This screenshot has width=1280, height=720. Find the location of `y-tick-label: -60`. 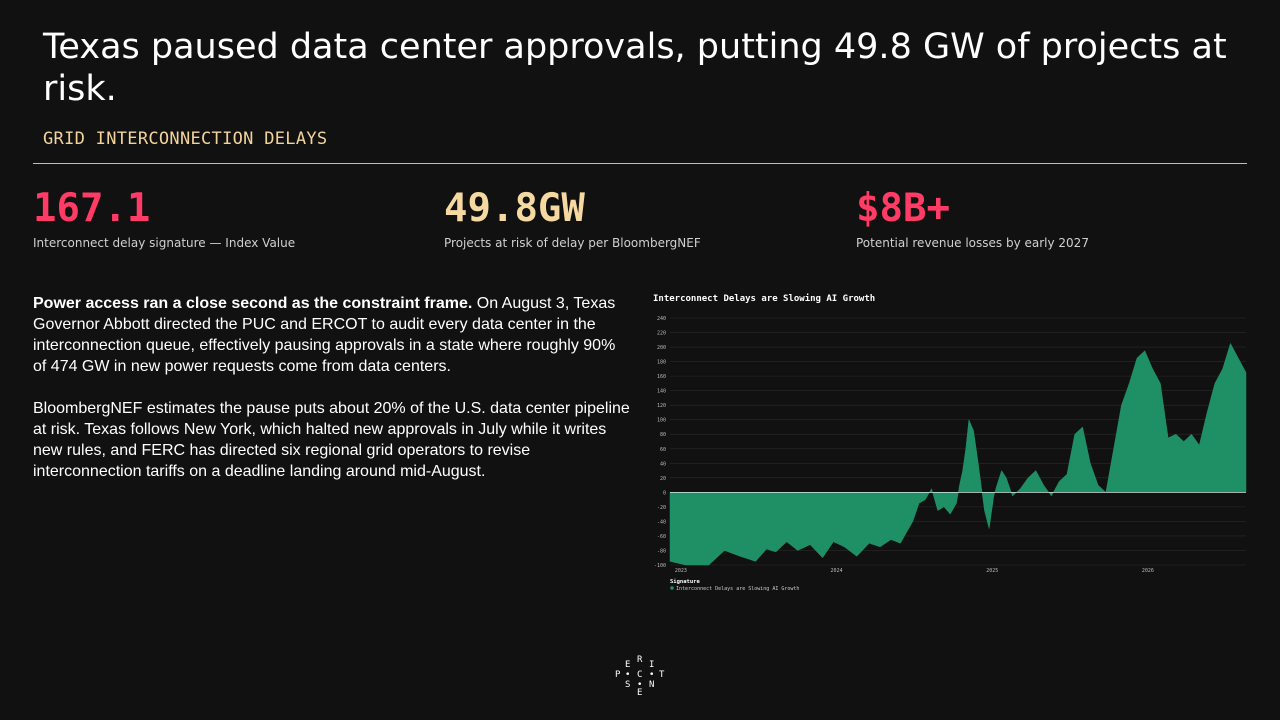

y-tick-label: -60 is located at coordinates (661, 537).